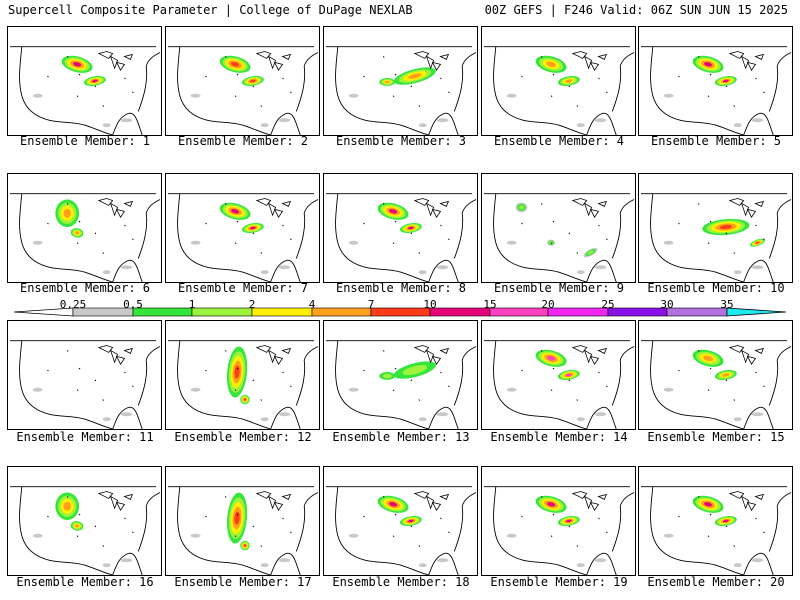 The image size is (800, 600). Describe the element at coordinates (716, 437) in the screenshot. I see `ensemble-member-label: Ensemble Member: 15` at that location.